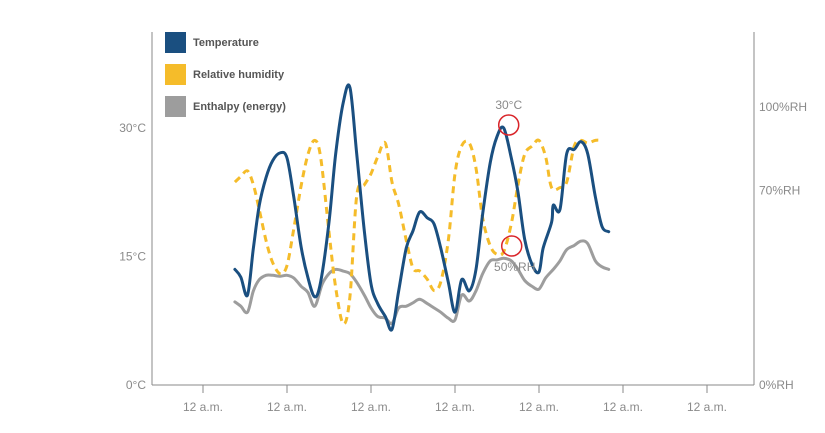  What do you see at coordinates (779, 190) in the screenshot?
I see `y-right-tick-label: 70%RH` at bounding box center [779, 190].